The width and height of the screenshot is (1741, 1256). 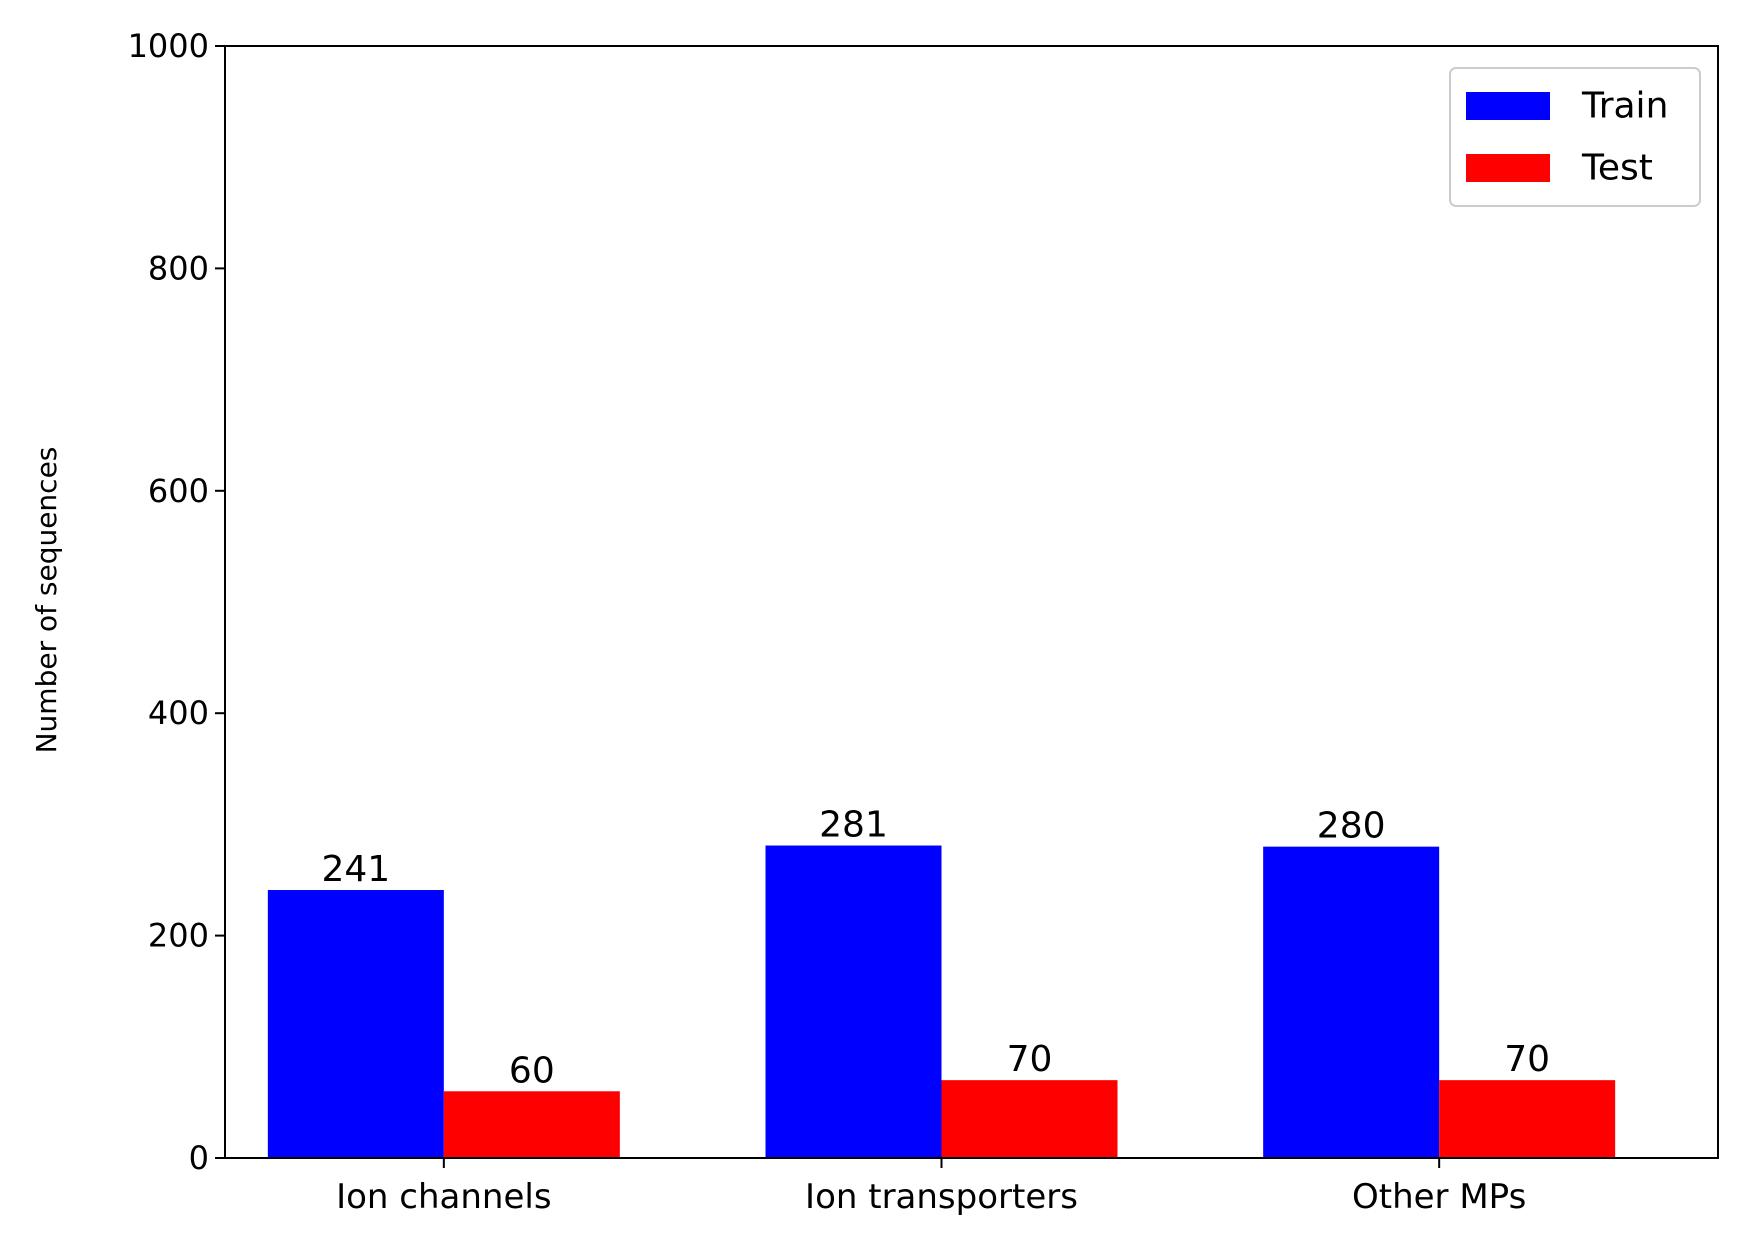 I want to click on legend-label-train: Train, so click(x=1624, y=106).